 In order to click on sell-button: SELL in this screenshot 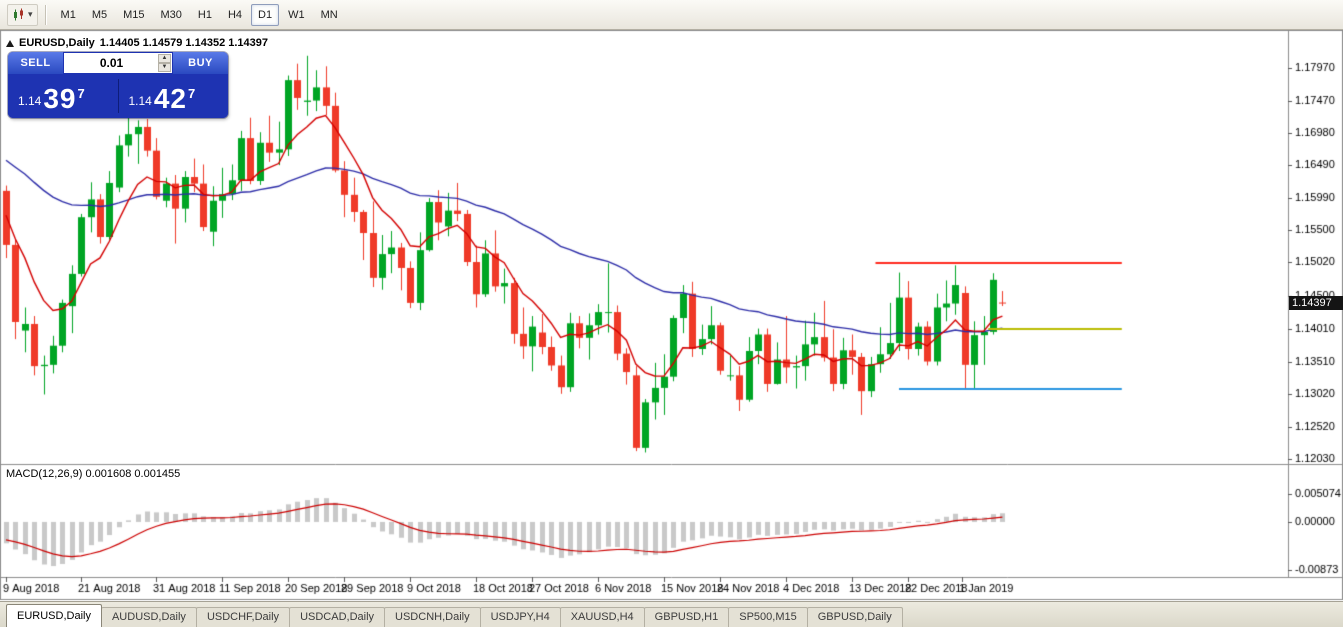, I will do `click(35, 63)`.